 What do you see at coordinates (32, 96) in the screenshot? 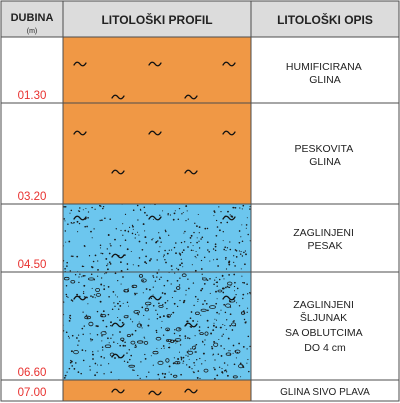
I see `depth-label-layer-1: 01.30` at bounding box center [32, 96].